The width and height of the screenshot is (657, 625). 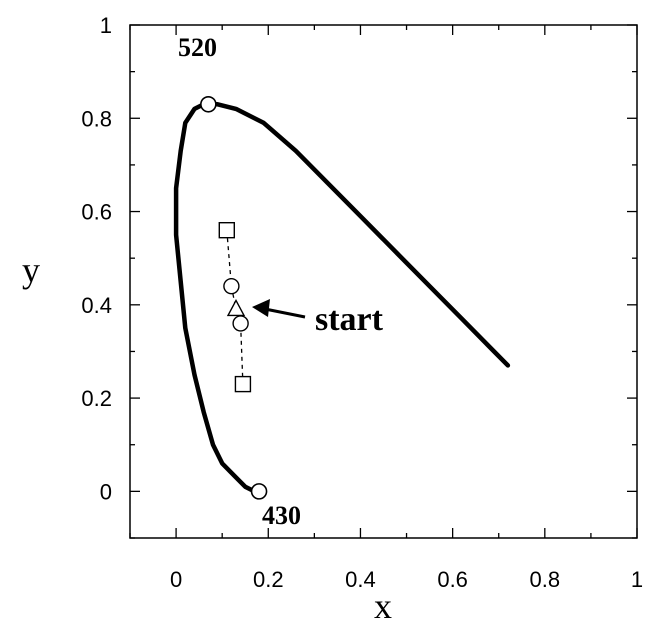 I want to click on dashed-series-line, so click(x=235, y=307).